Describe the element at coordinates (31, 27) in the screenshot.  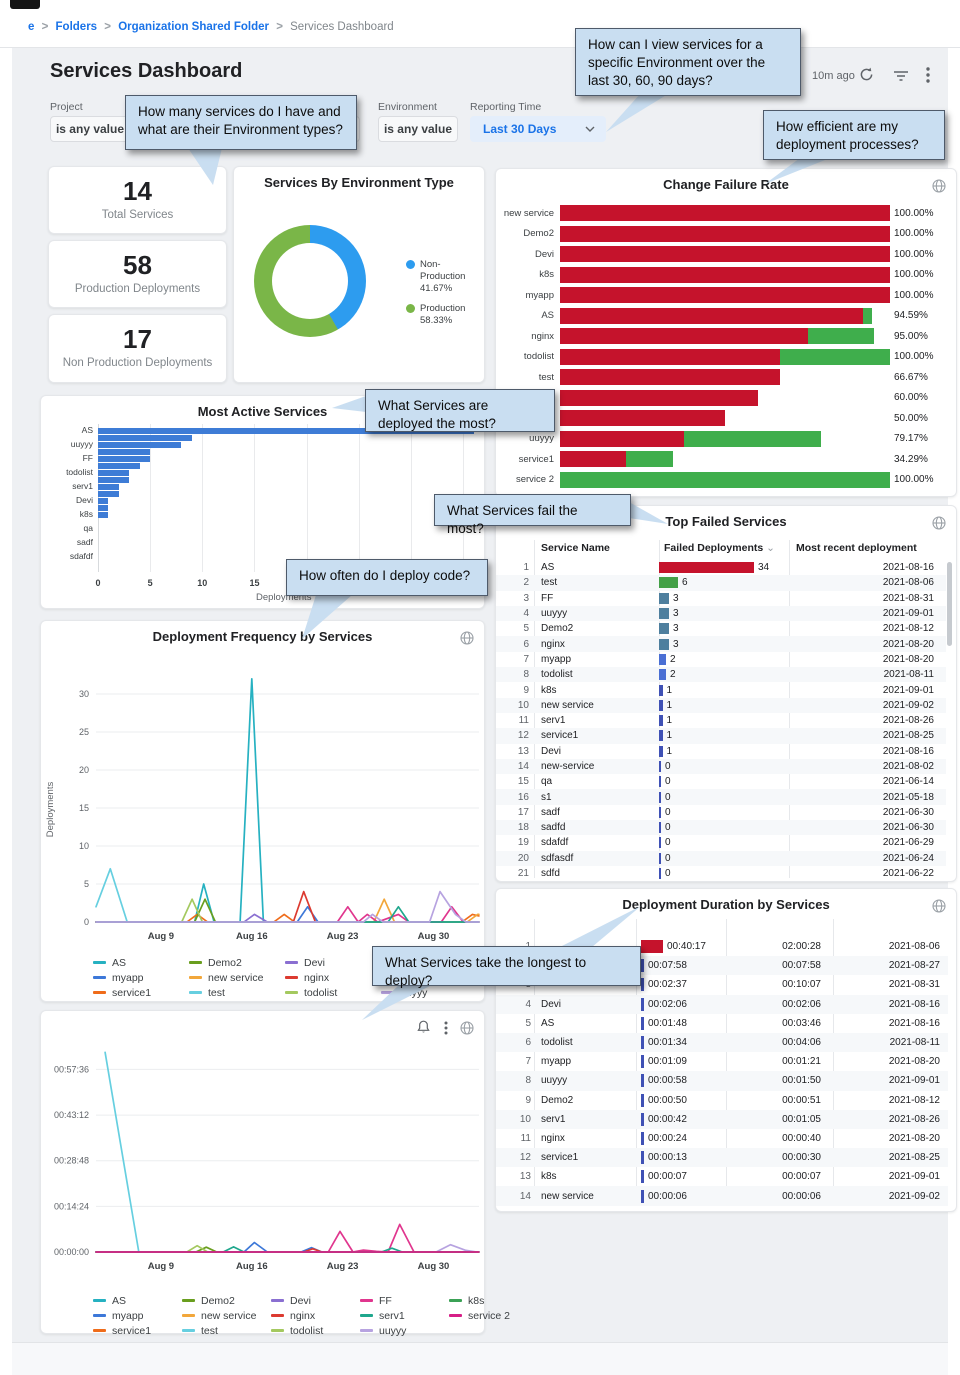
I see `breadcrumb-leading: e` at that location.